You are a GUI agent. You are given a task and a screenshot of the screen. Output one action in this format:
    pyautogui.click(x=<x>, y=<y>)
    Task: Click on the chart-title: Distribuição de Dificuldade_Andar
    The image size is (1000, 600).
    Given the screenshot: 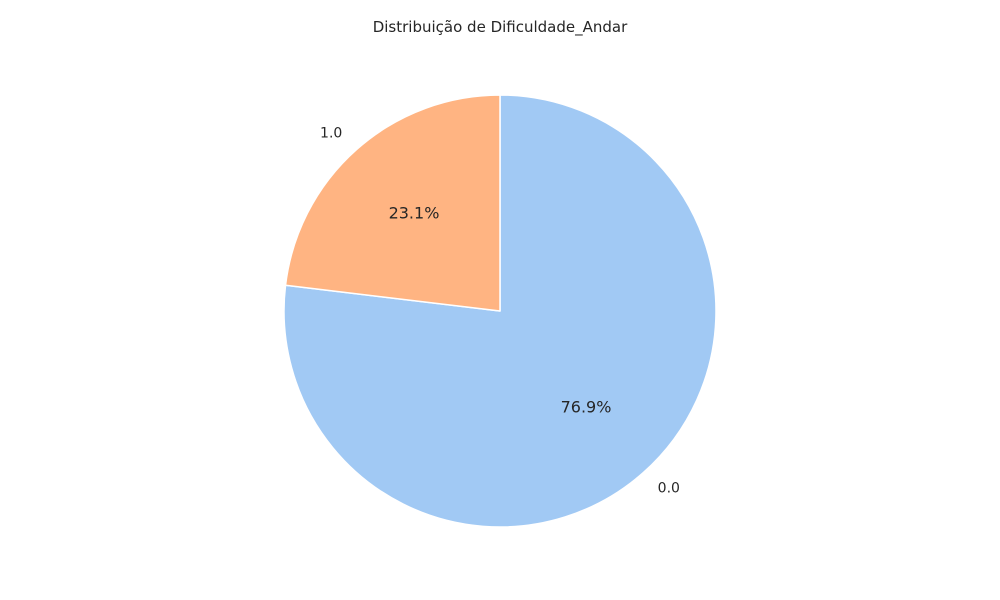 What is the action you would take?
    pyautogui.click(x=500, y=27)
    